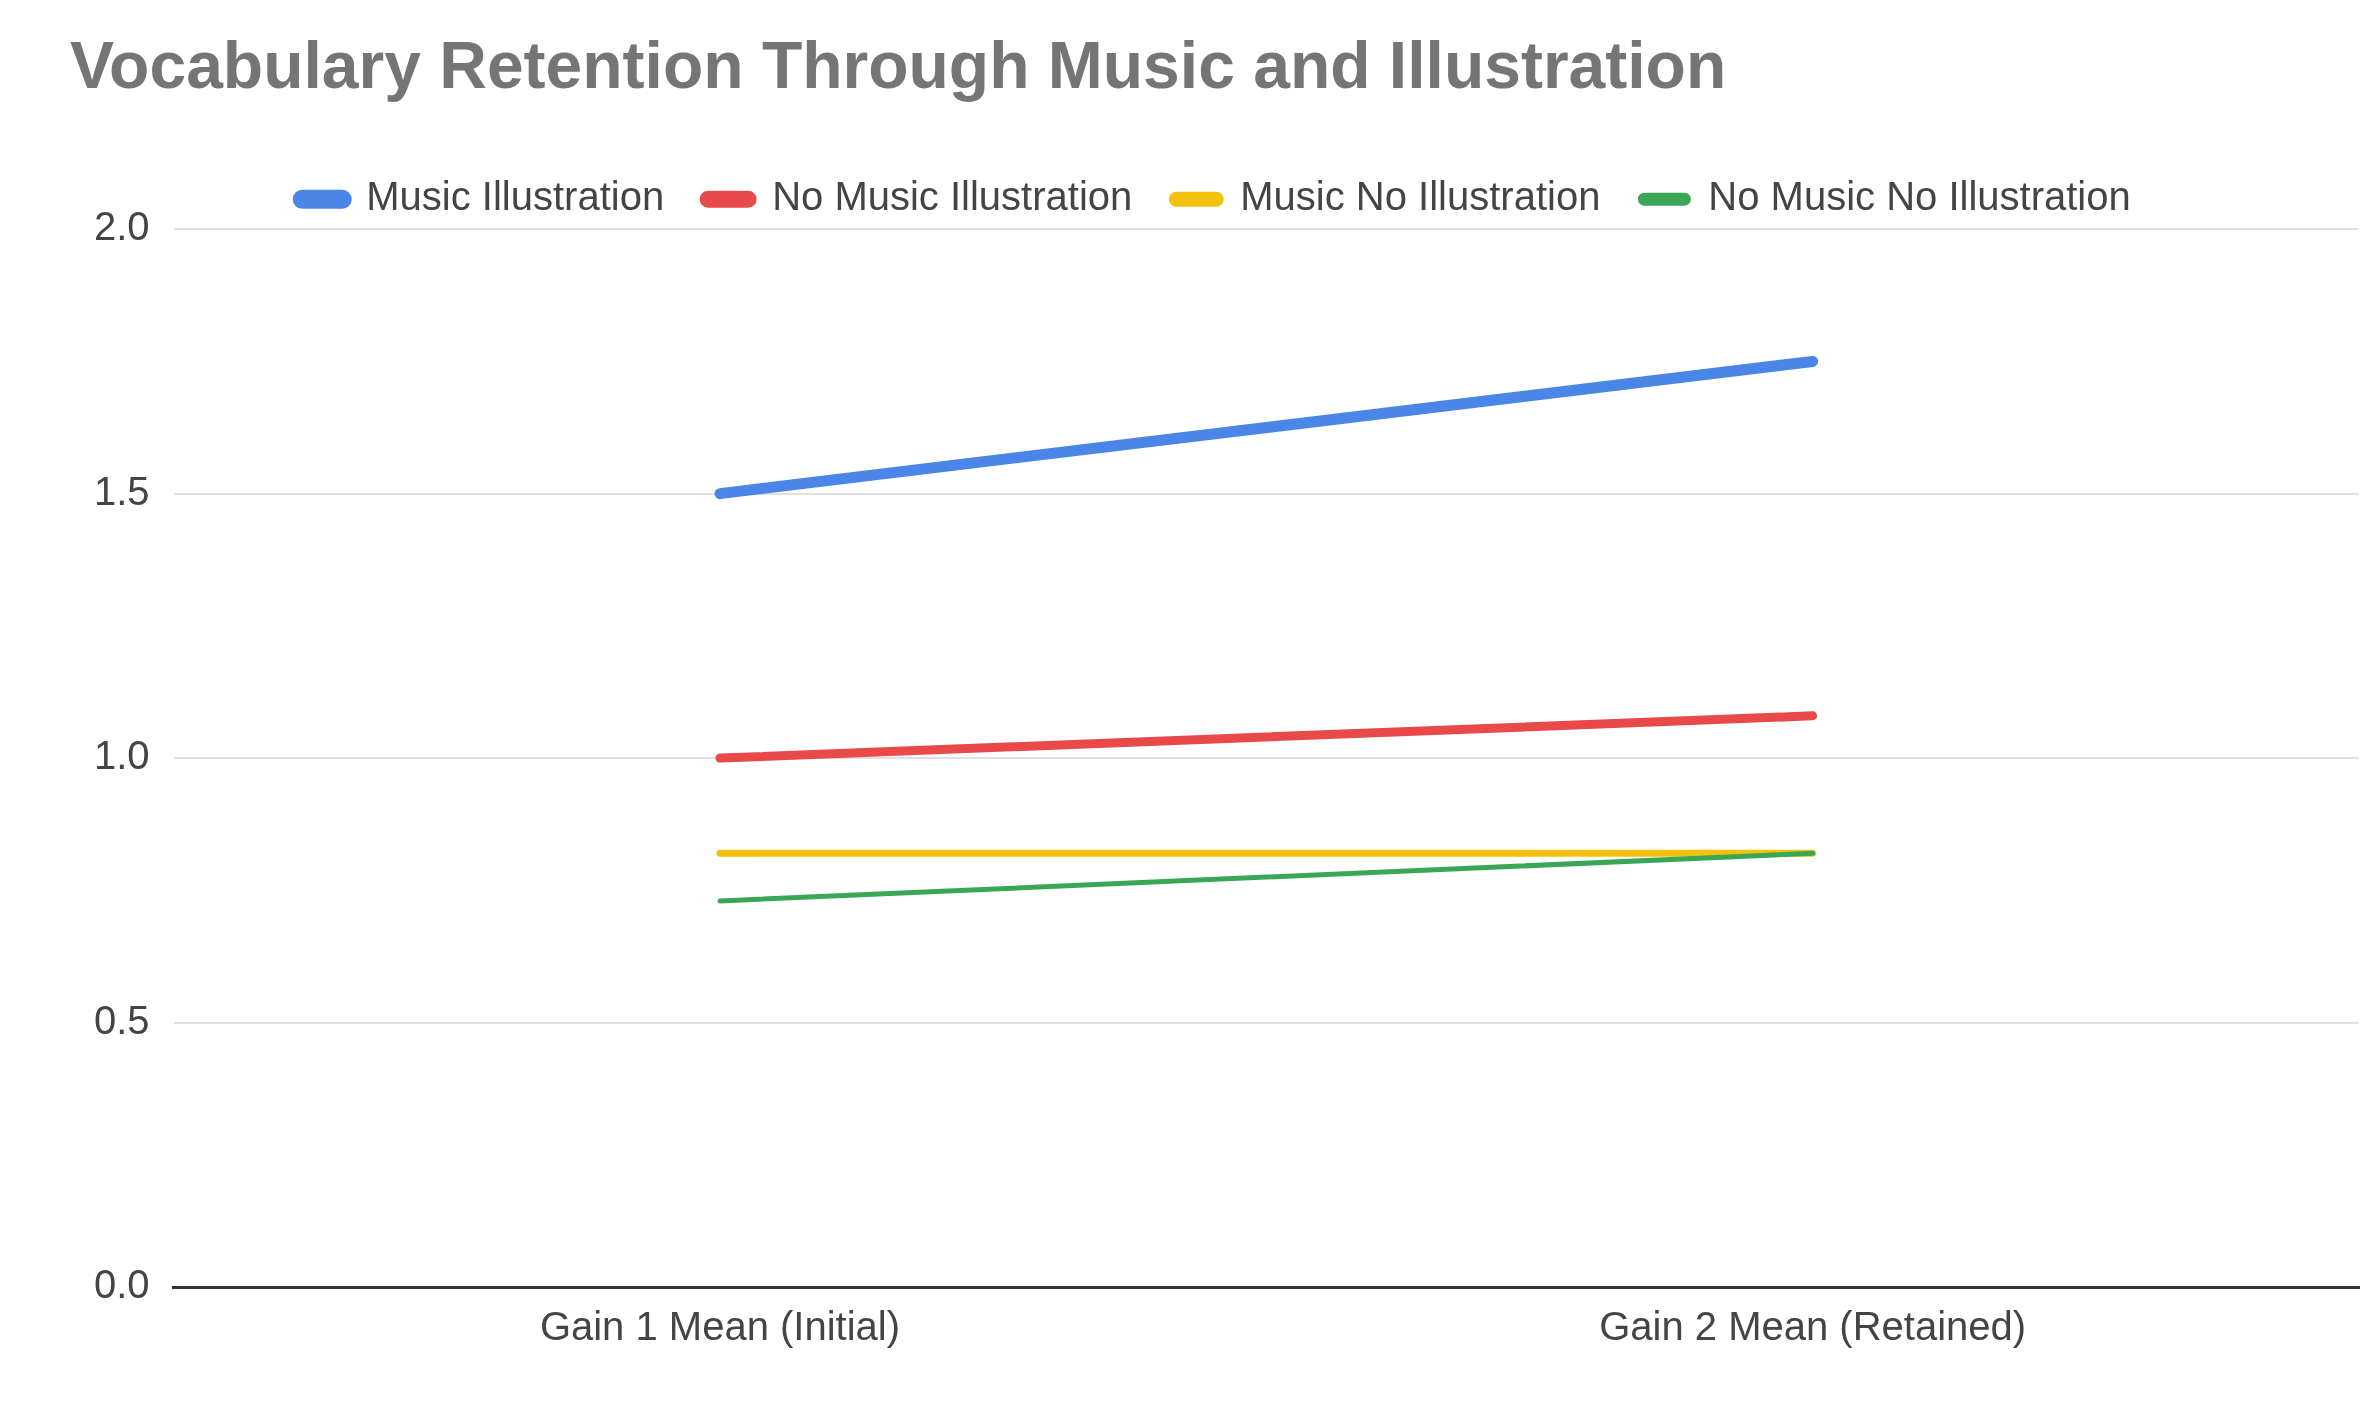  Describe the element at coordinates (122, 1019) in the screenshot. I see `y-tick-label: 0.5` at that location.